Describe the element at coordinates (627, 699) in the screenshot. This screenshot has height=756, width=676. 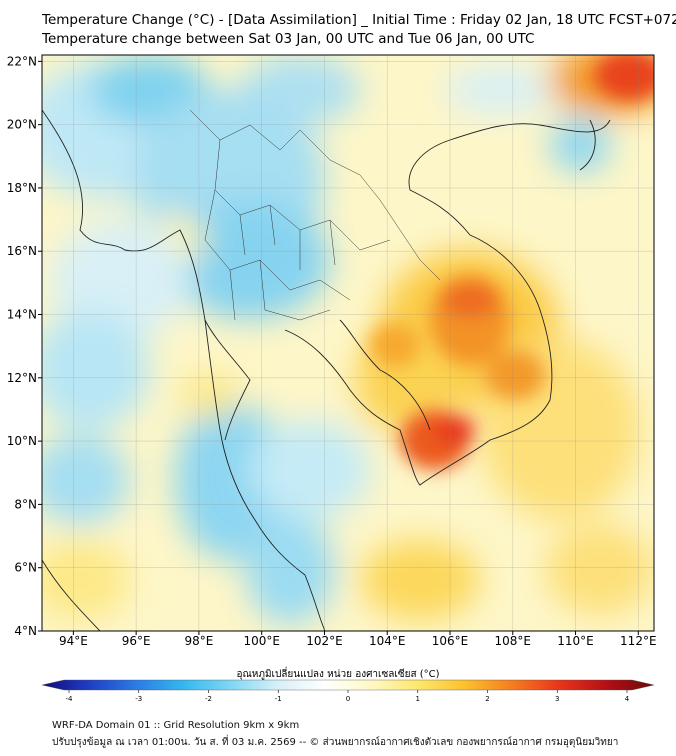
I see `colorbar-tick-label: 4` at that location.